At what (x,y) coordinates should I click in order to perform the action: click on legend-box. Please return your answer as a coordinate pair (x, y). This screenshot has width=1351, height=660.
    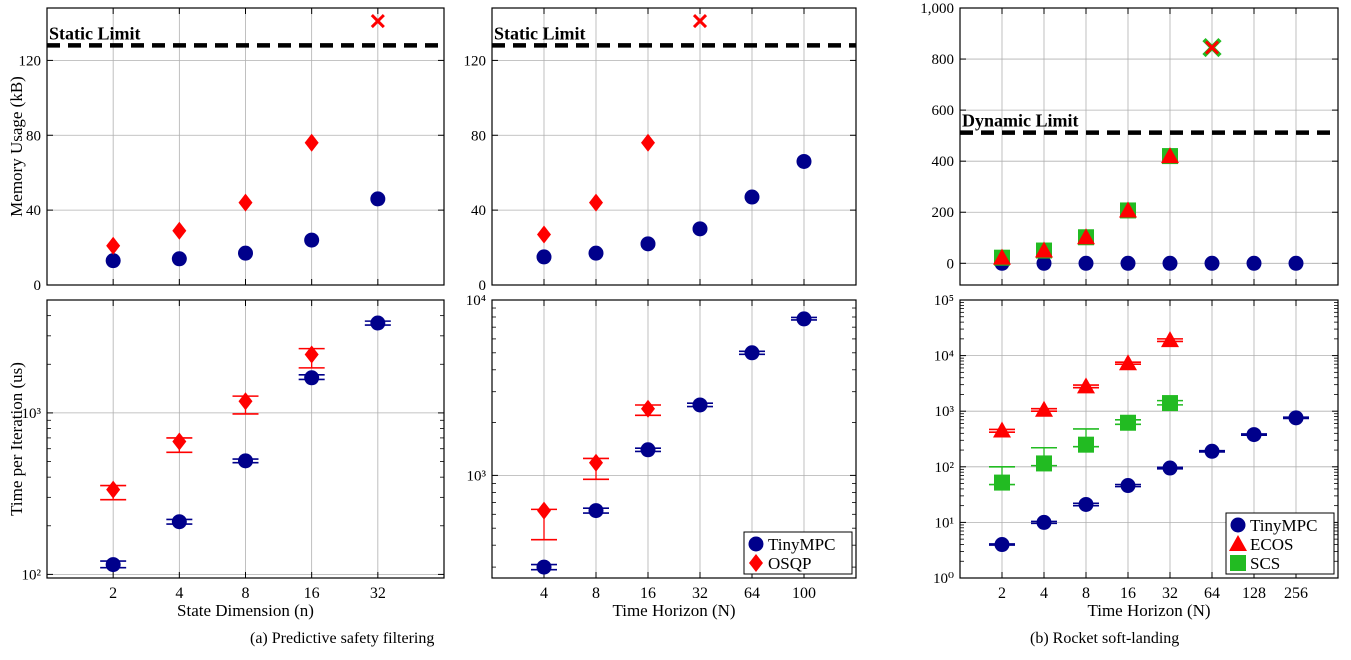
    Looking at the image, I should click on (798, 553).